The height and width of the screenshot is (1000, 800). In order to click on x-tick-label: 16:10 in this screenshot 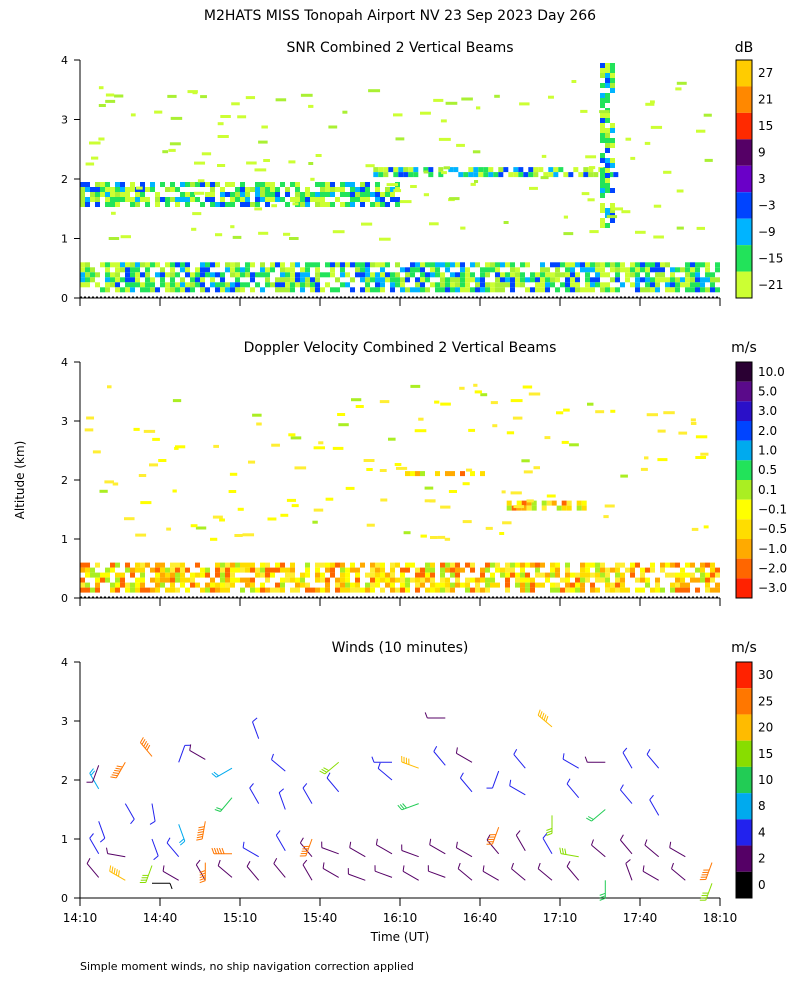, I will do `click(400, 918)`.